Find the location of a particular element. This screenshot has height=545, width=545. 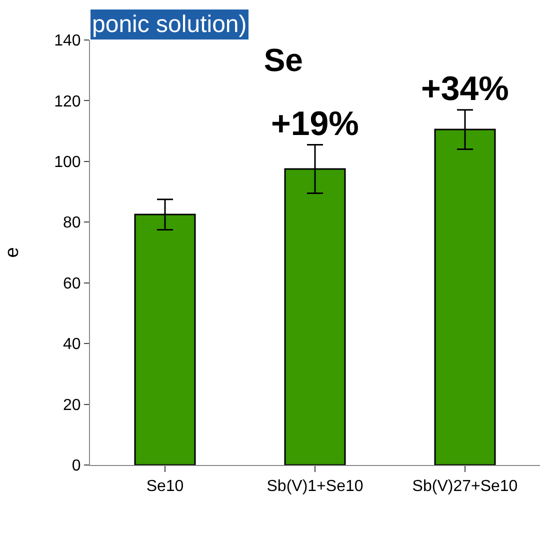

y-tick-label: 60 is located at coordinates (72, 283).